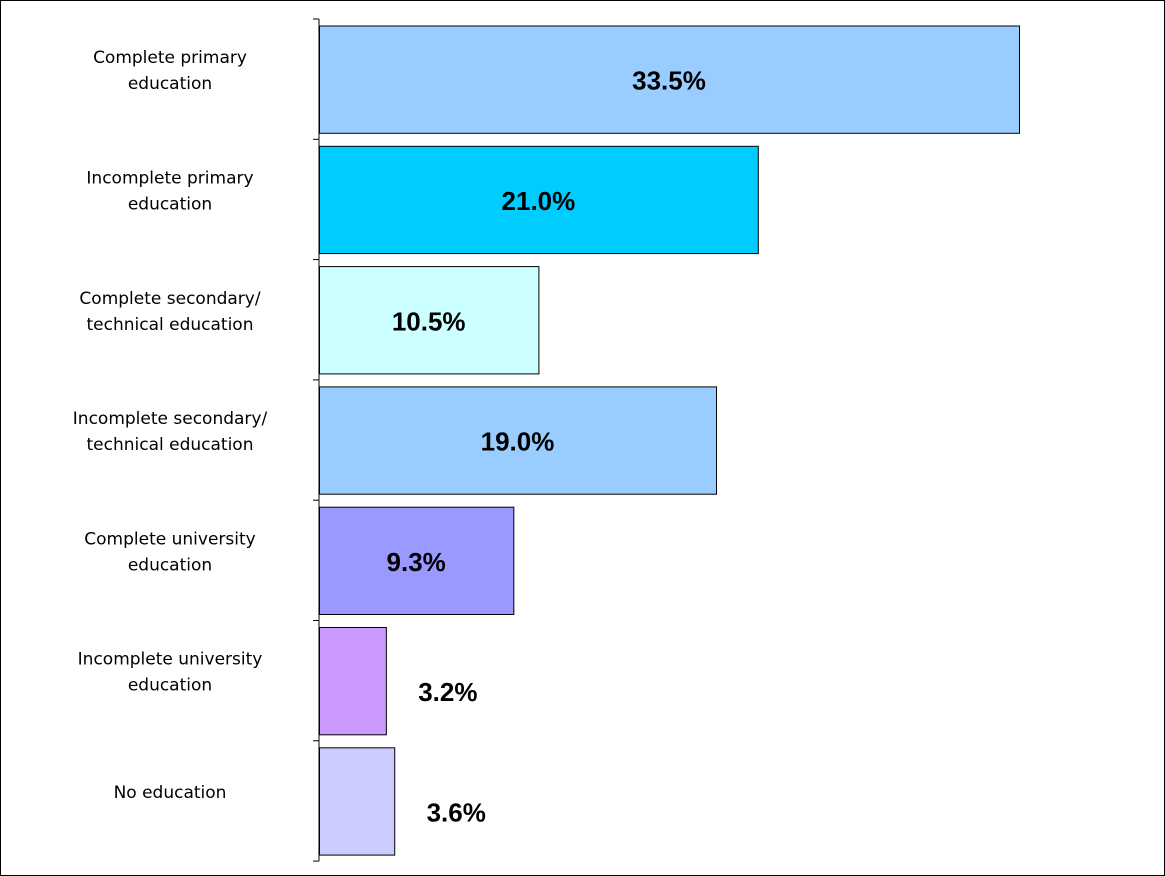 Image resolution: width=1165 pixels, height=876 pixels. I want to click on category-label: Incomplete university education, so click(170, 673).